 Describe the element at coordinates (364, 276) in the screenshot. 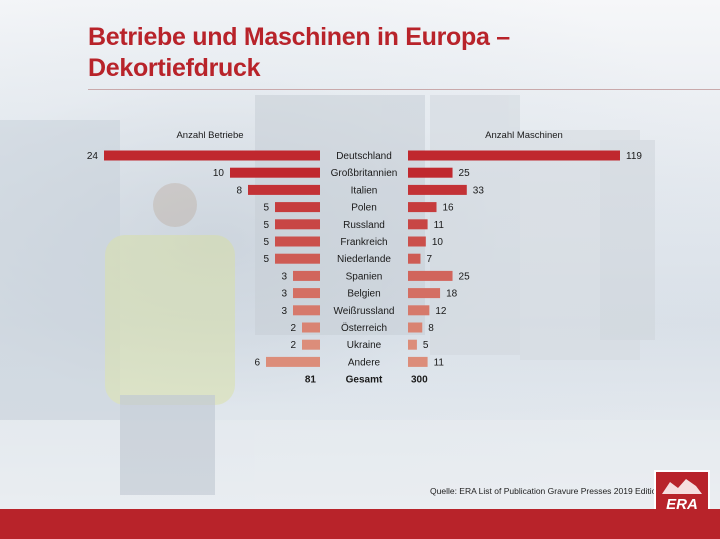

I see `category-label-7: Spanien` at that location.